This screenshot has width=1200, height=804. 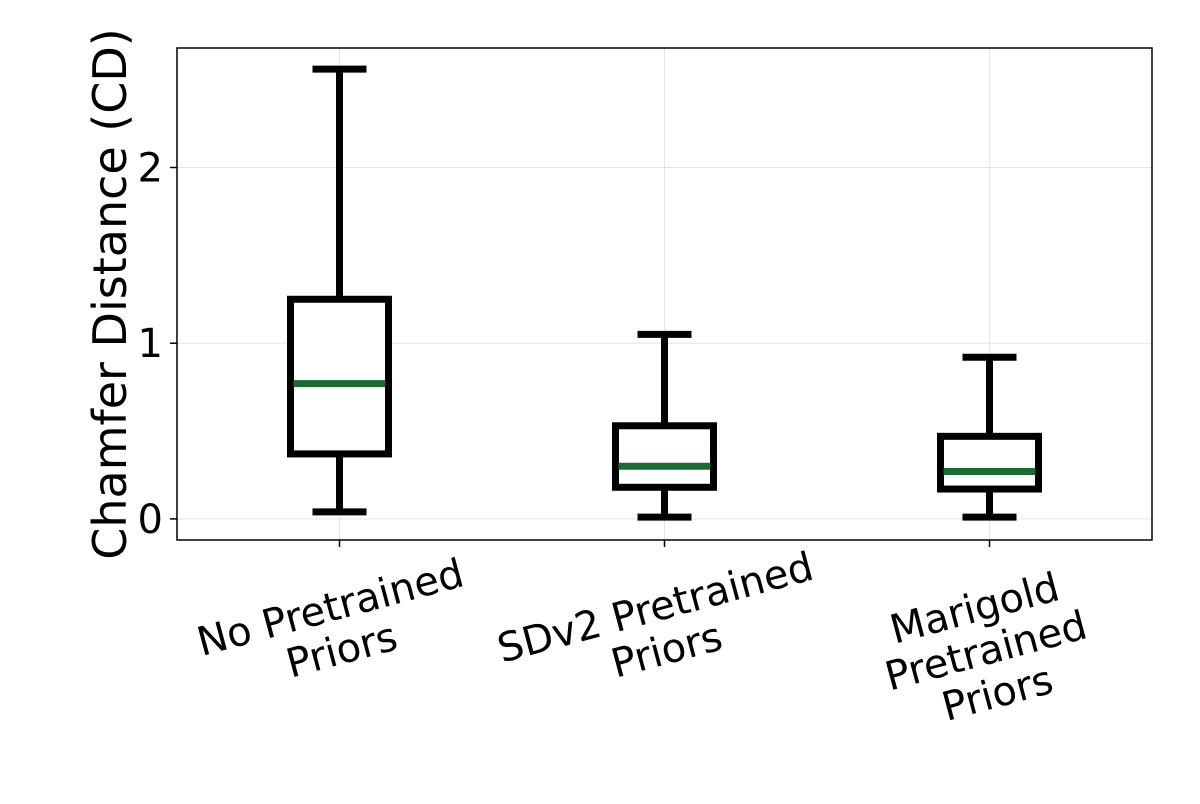 I want to click on y-axis-title: Chamfer Distance (CD), so click(x=110, y=294).